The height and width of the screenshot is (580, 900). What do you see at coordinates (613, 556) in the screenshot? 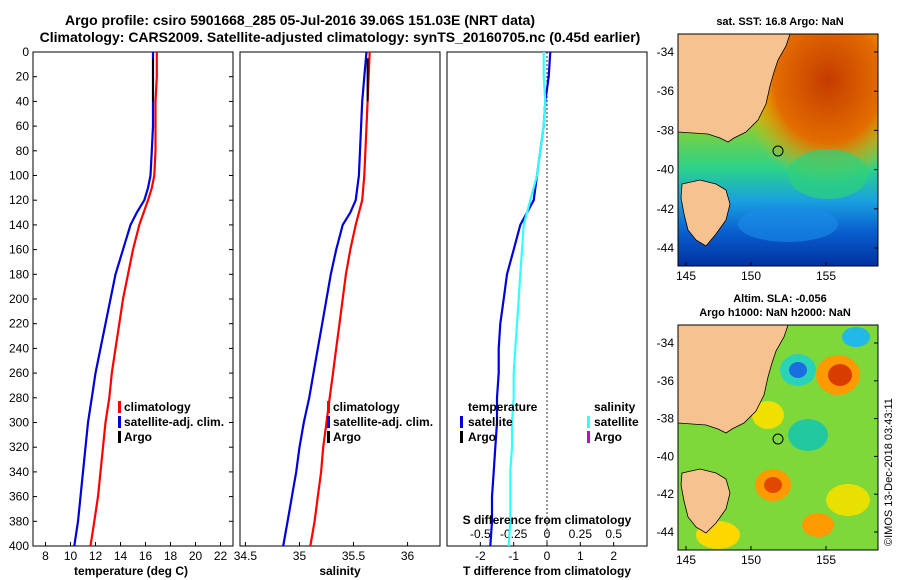
I see `x-tick-label: 2` at bounding box center [613, 556].